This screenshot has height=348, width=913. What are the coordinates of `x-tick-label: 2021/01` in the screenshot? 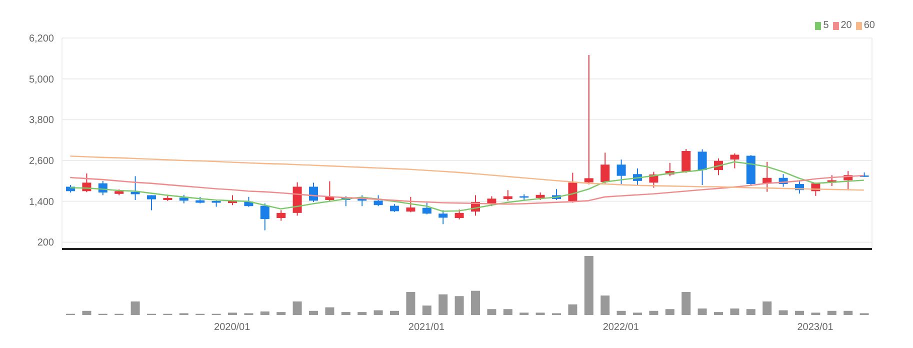 It's located at (427, 328).